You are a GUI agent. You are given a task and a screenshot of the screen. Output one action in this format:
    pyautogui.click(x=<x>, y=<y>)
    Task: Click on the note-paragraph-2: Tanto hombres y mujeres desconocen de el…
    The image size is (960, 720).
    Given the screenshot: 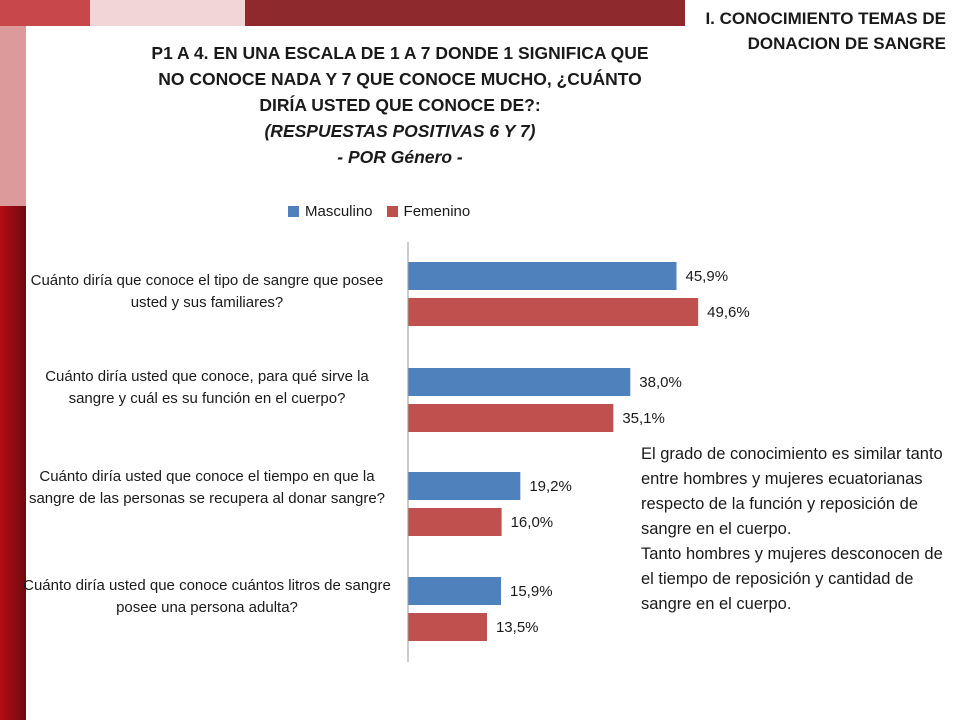 What is the action you would take?
    pyautogui.click(x=792, y=579)
    